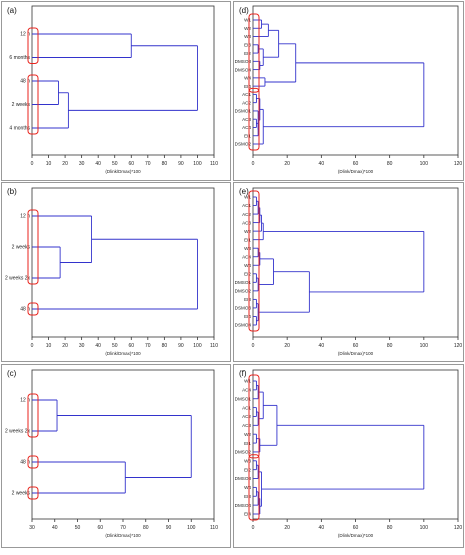  What do you see at coordinates (243, 69) in the screenshot?
I see `leaf-label: DMSO4` at bounding box center [243, 69].